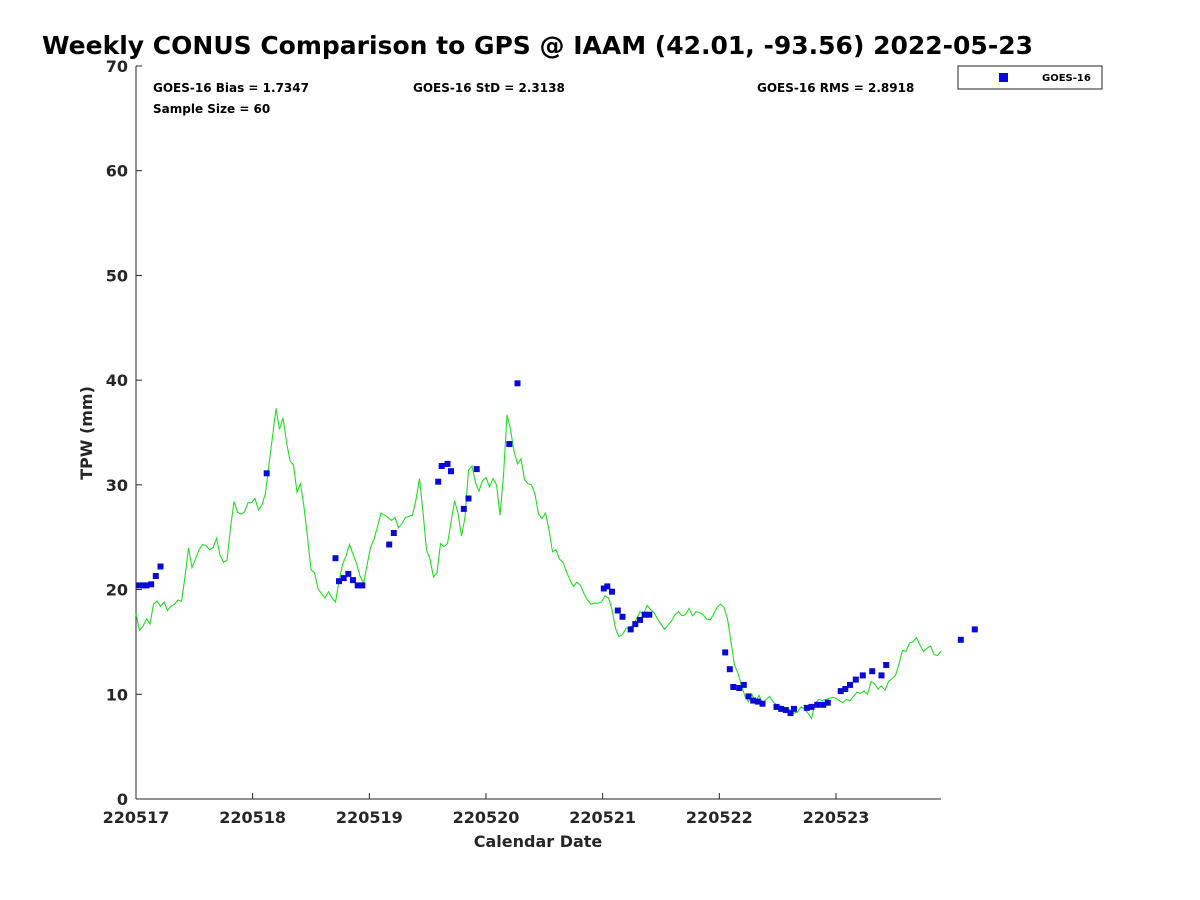 This screenshot has width=1200, height=900. I want to click on x-axis-label: Calendar Date, so click(538, 841).